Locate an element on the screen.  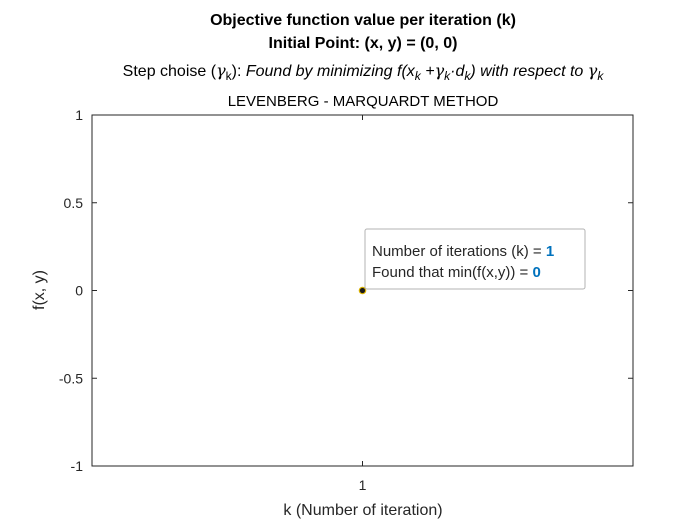
y-tick-label: -0.5 is located at coordinates (71, 378).